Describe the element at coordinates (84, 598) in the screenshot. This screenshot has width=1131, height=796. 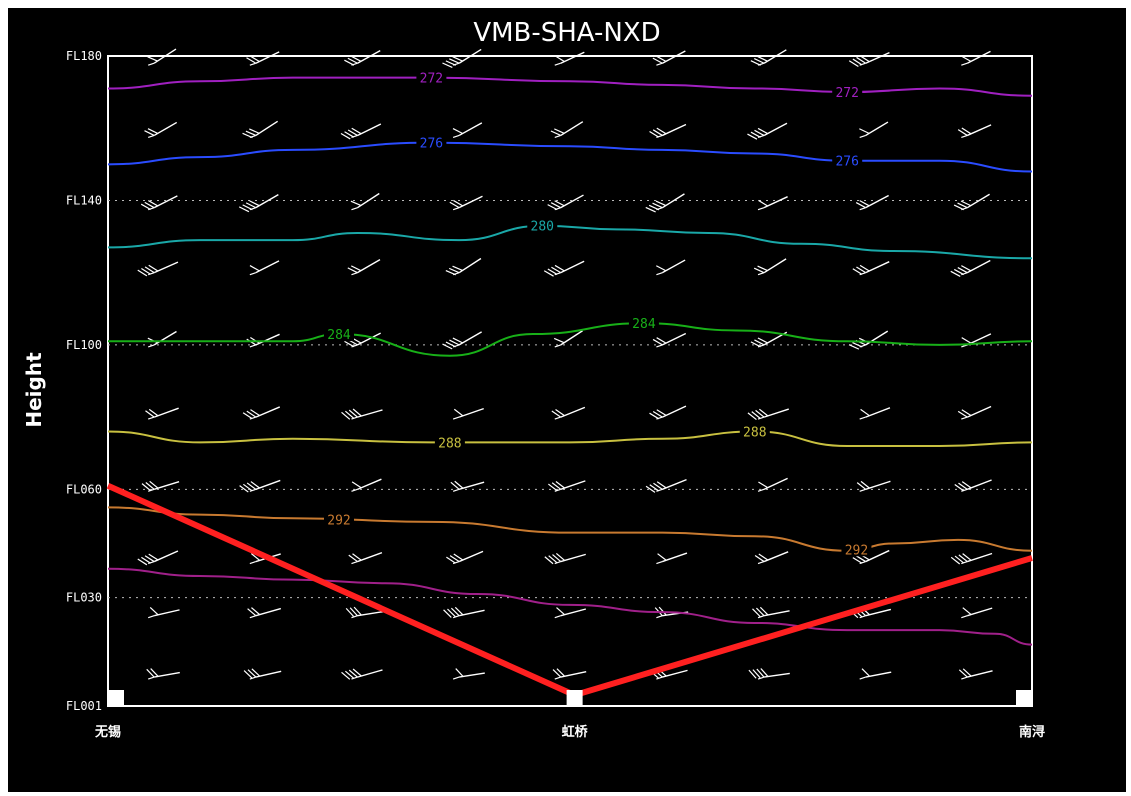
I see `y-tick-label: FL030` at that location.